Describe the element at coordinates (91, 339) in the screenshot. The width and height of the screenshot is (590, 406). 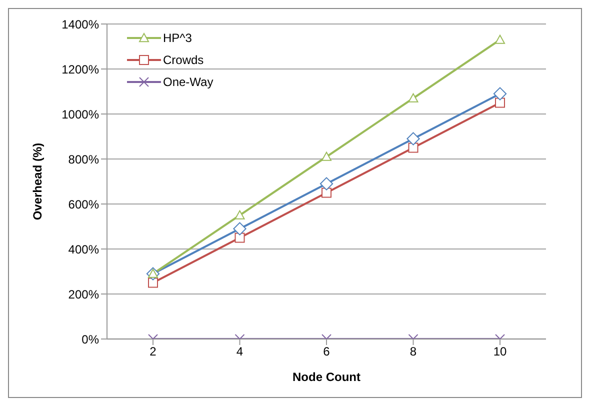
I see `y-tick-label: 0%` at that location.